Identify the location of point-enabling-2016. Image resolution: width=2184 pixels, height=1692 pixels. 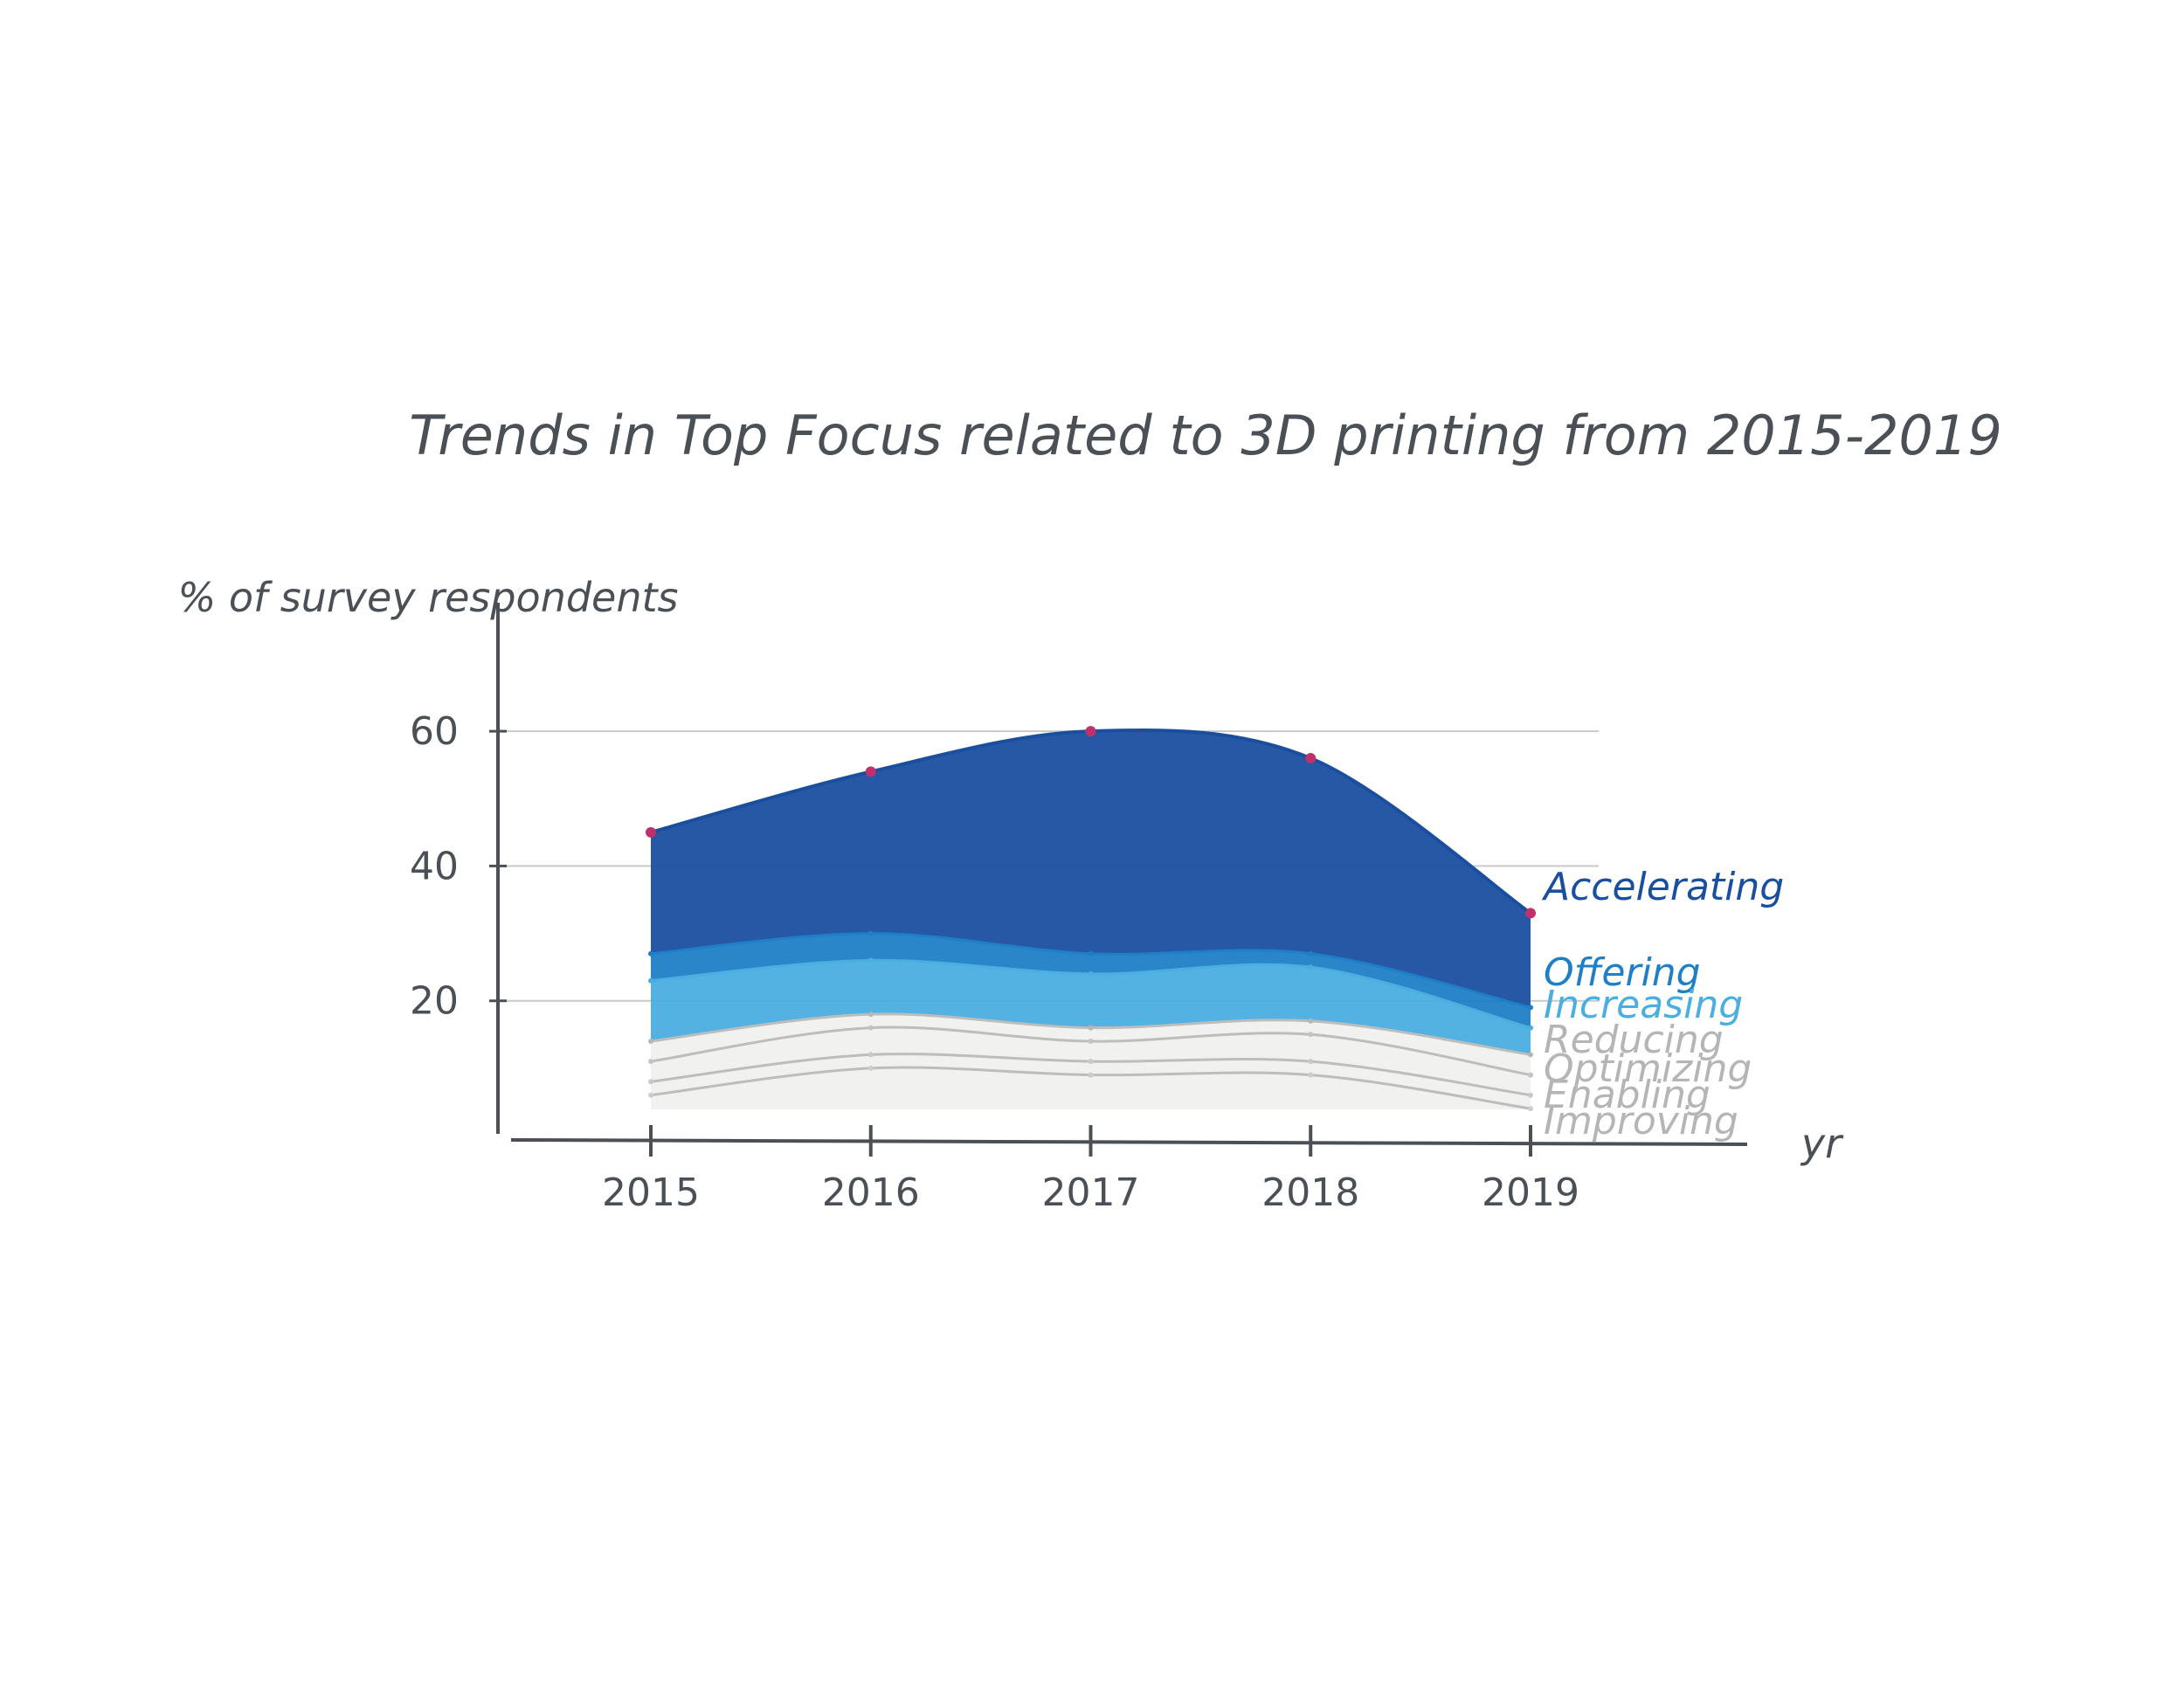
(870, 1055).